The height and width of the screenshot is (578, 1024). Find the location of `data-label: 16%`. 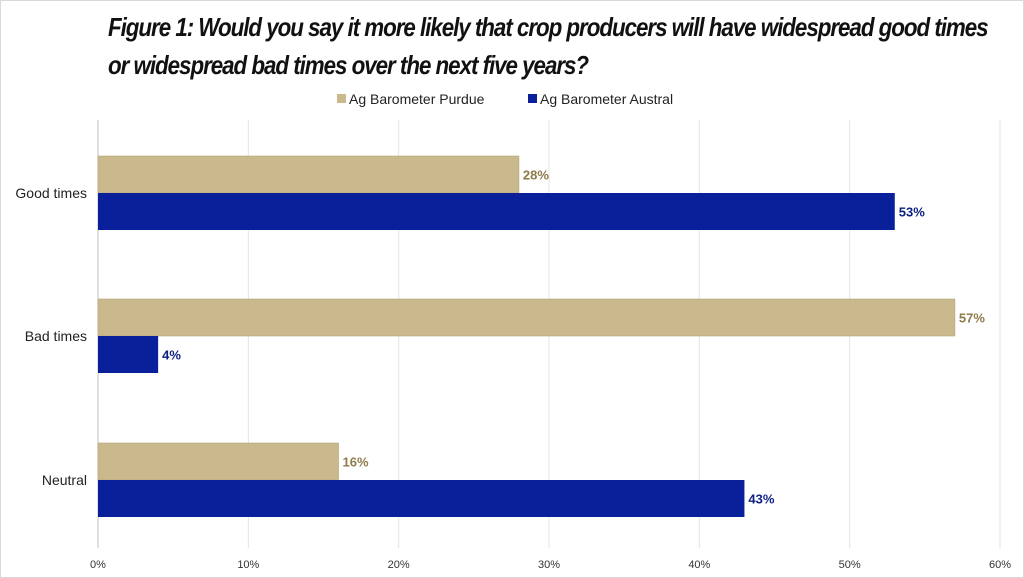

data-label: 16% is located at coordinates (356, 462).